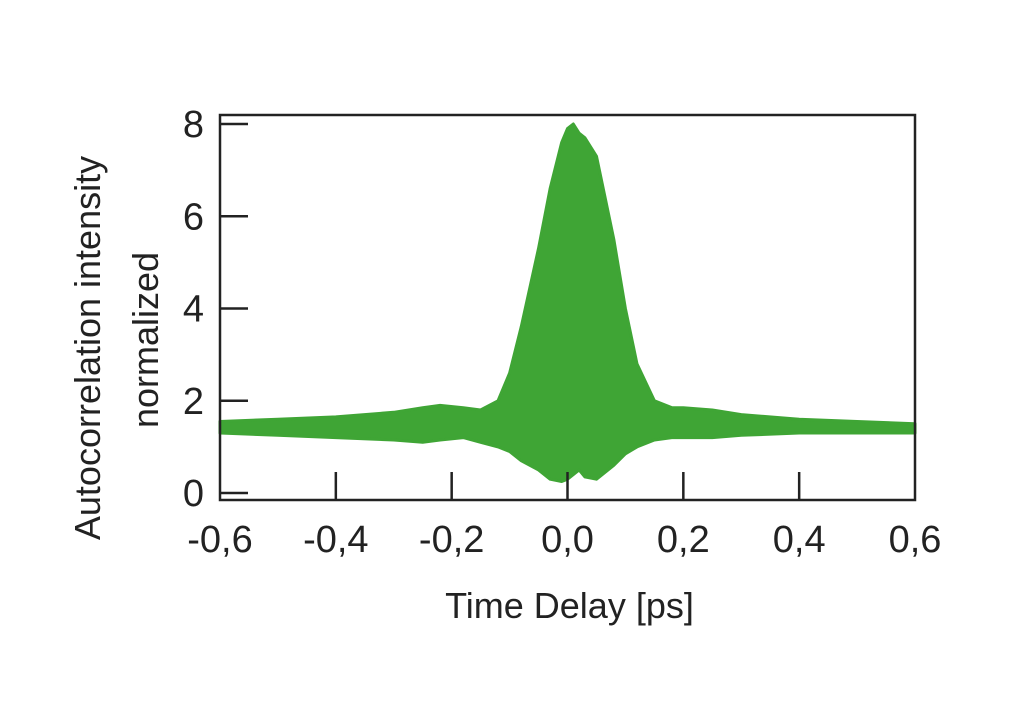 The image size is (1024, 704). Describe the element at coordinates (335, 540) in the screenshot. I see `x-tick-label: -0,4` at that location.